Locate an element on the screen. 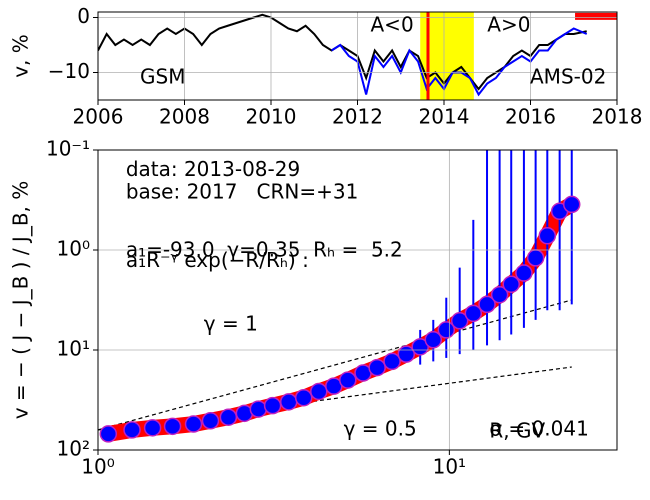 The width and height of the screenshot is (650, 500). annotation: σ = 0.041 is located at coordinates (538, 428).